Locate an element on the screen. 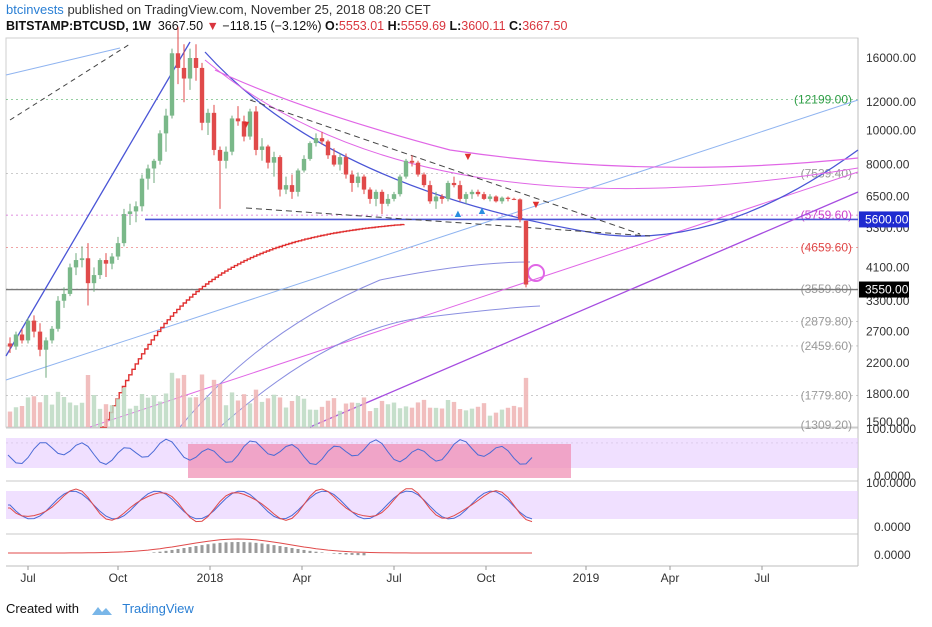 The image size is (932, 627). price-tick-label: 8000.00 is located at coordinates (888, 165).